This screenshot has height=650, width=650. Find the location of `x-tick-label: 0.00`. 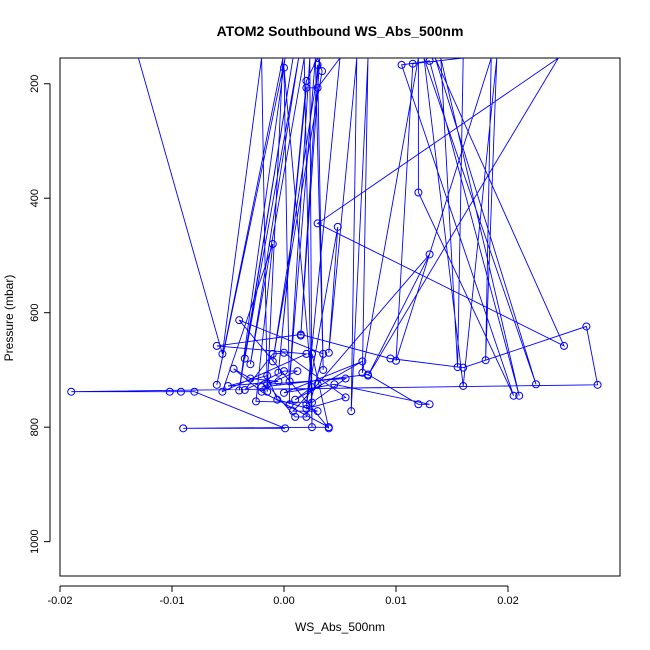

x-tick-label: 0.00 is located at coordinates (283, 601).